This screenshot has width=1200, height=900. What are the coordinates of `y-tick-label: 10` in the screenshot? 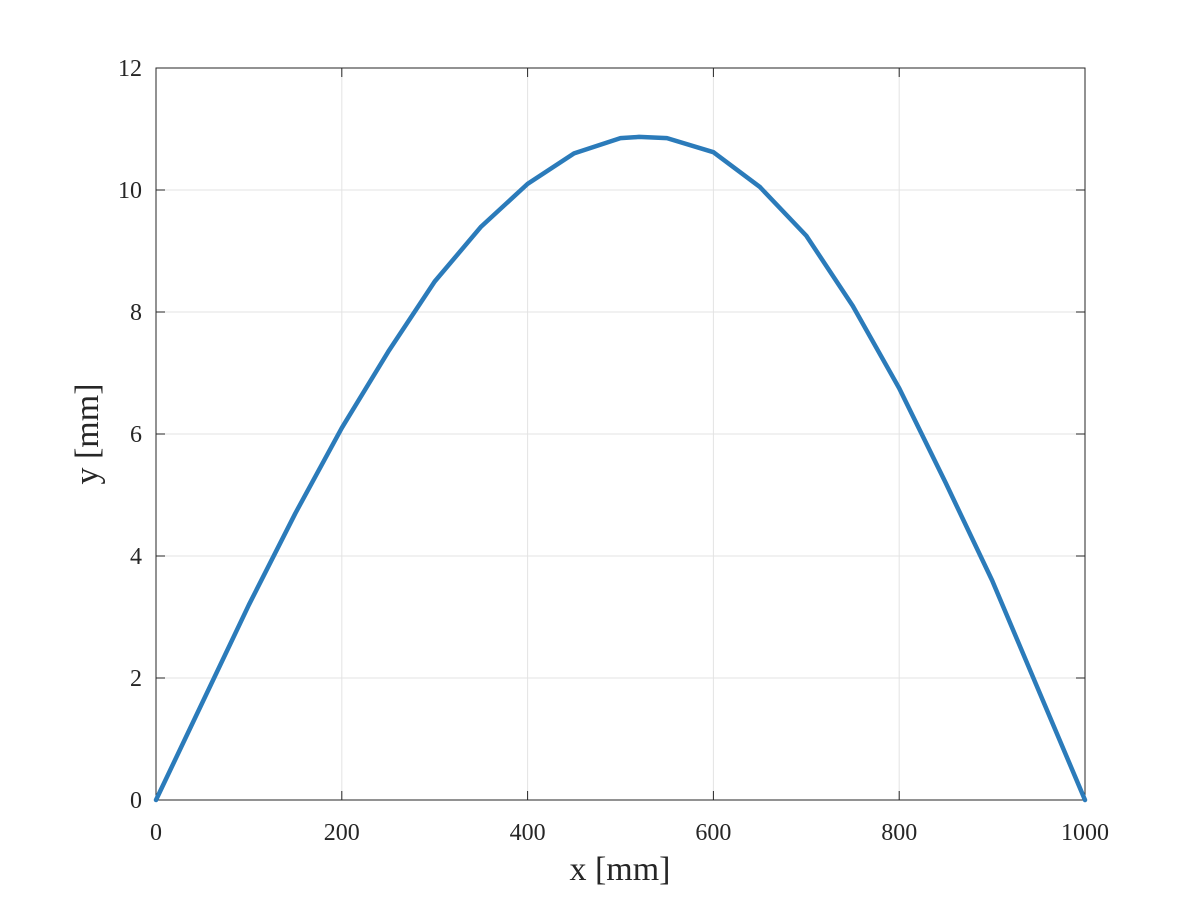 It's located at (130, 191).